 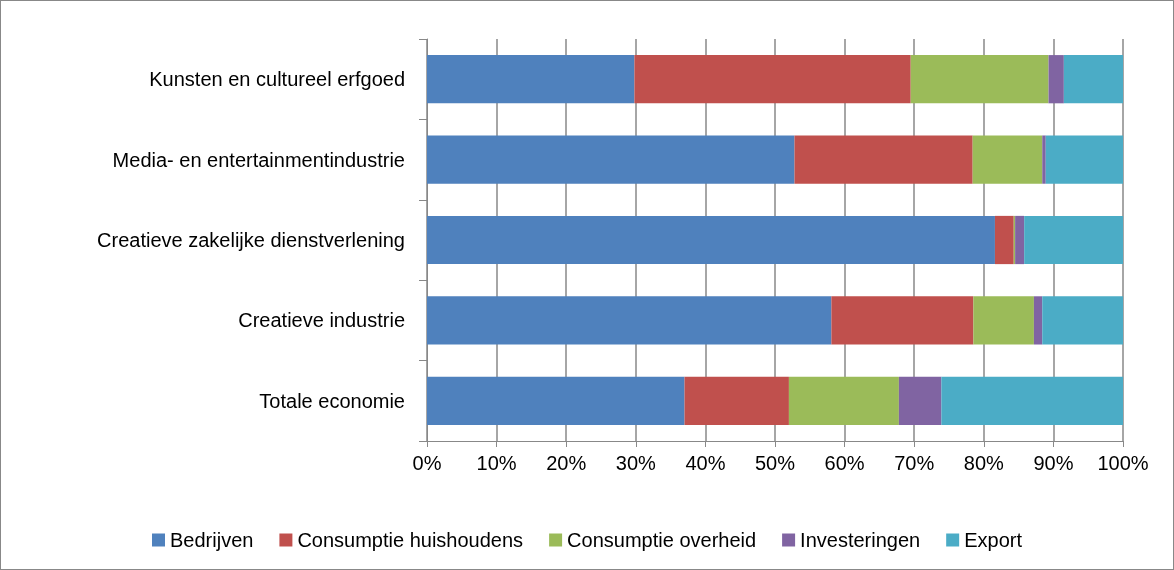 What do you see at coordinates (258, 159) in the screenshot?
I see `y-tick-label: Media- en entertainmentindustrie` at bounding box center [258, 159].